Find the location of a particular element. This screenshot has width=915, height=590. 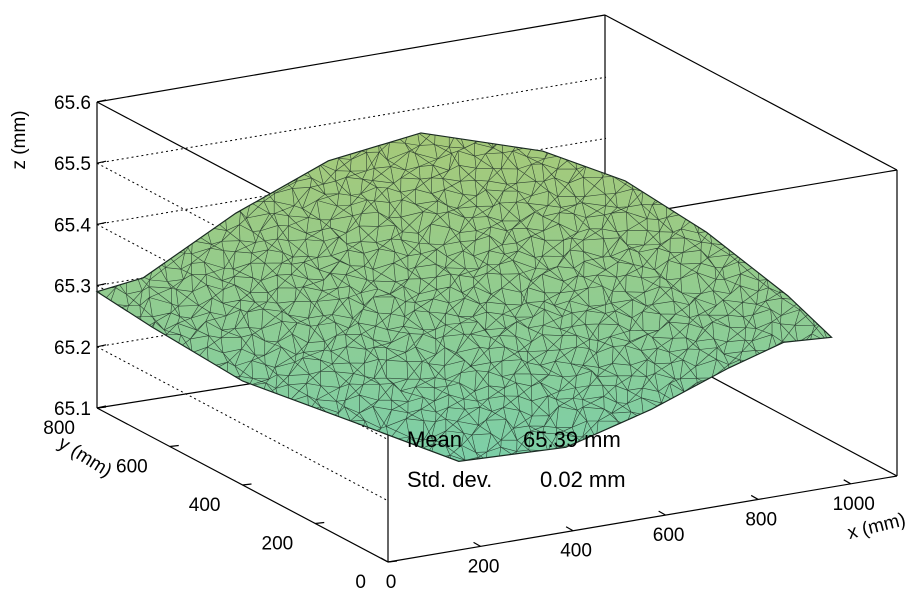

x-tick-label: 1000 is located at coordinates (854, 504).